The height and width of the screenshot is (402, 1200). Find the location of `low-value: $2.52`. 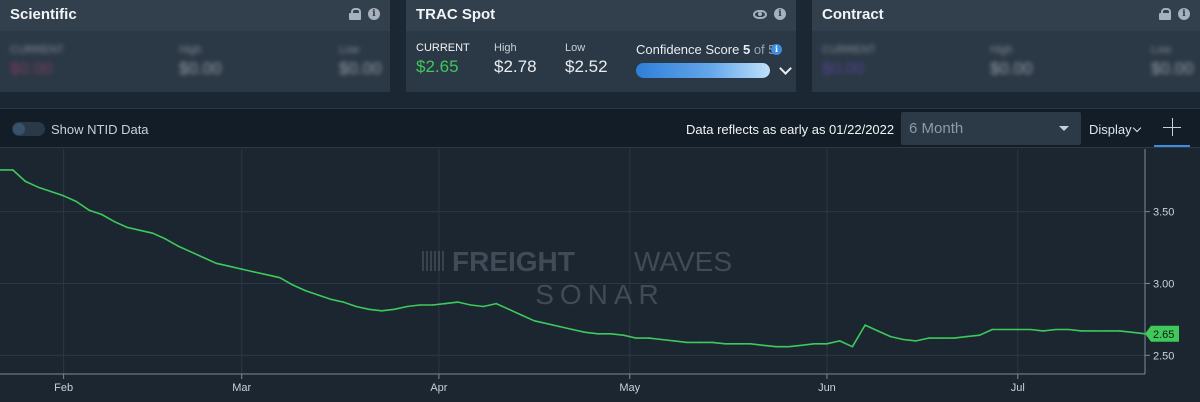

low-value: $2.52 is located at coordinates (586, 66).